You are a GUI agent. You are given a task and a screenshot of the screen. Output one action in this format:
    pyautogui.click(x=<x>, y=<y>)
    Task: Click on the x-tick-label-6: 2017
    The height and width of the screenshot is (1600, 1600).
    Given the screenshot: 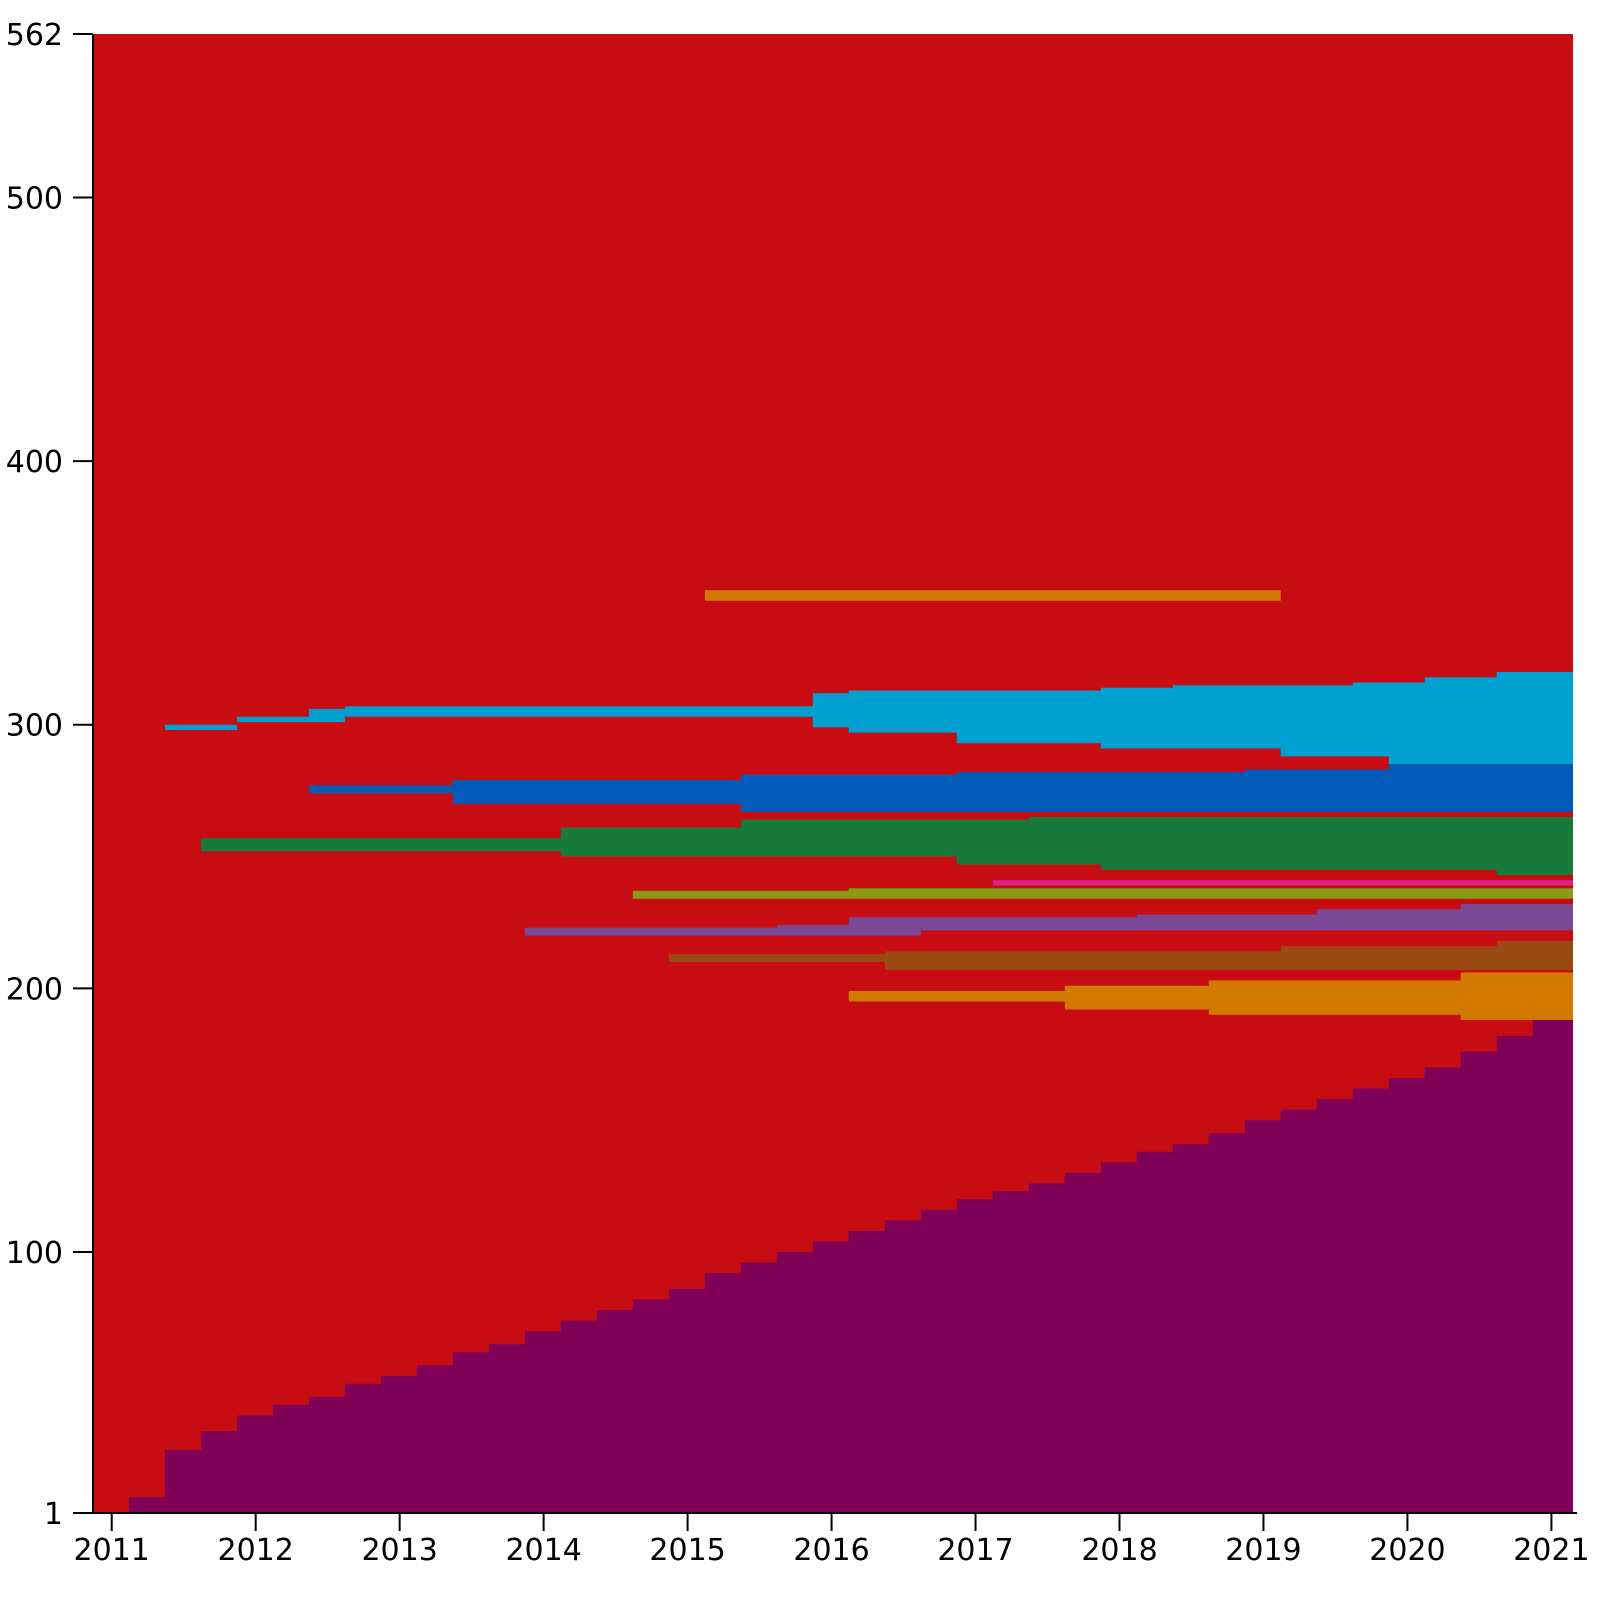 What is the action you would take?
    pyautogui.click(x=975, y=1550)
    